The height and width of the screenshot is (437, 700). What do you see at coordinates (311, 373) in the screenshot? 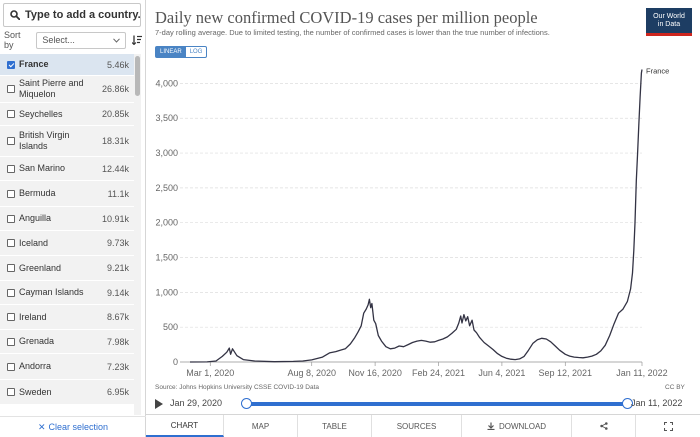
I see `x-tick-label: Aug 8, 2020` at bounding box center [311, 373].